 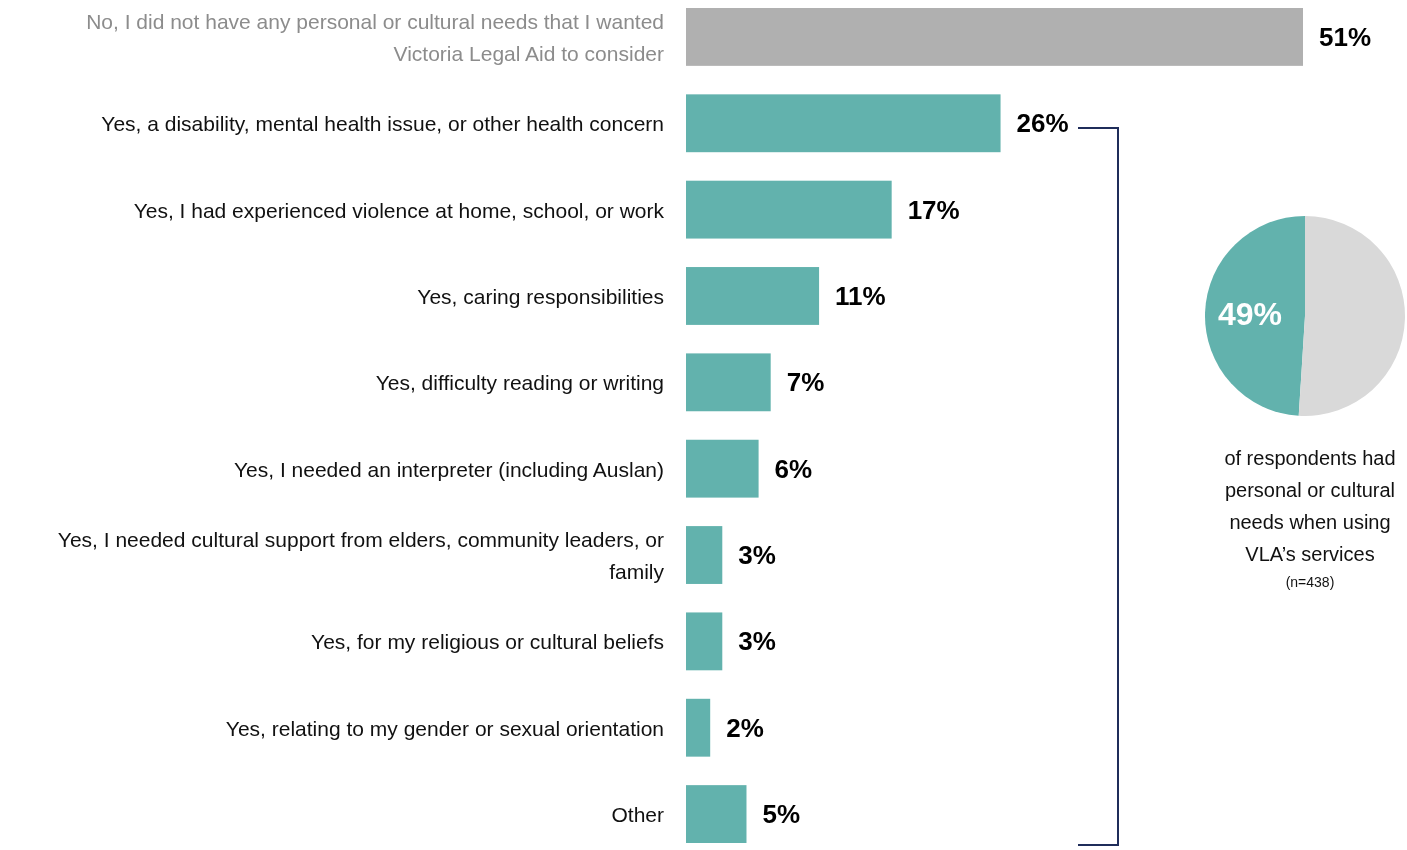 What do you see at coordinates (399, 210) in the screenshot?
I see `y-tick-label: Yes, I had experienced violence at home, school, or work` at bounding box center [399, 210].